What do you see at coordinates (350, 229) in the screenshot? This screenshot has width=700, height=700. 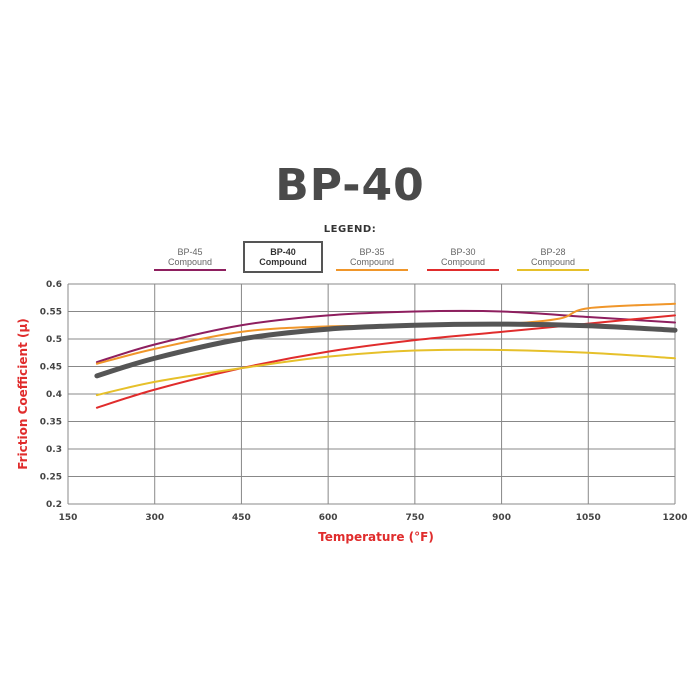 I see `legend-title: LEGEND:` at bounding box center [350, 229].